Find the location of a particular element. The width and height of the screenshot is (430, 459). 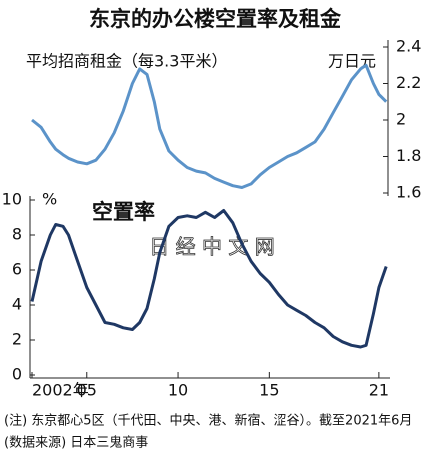

x-tick-label: 21 is located at coordinates (379, 390).